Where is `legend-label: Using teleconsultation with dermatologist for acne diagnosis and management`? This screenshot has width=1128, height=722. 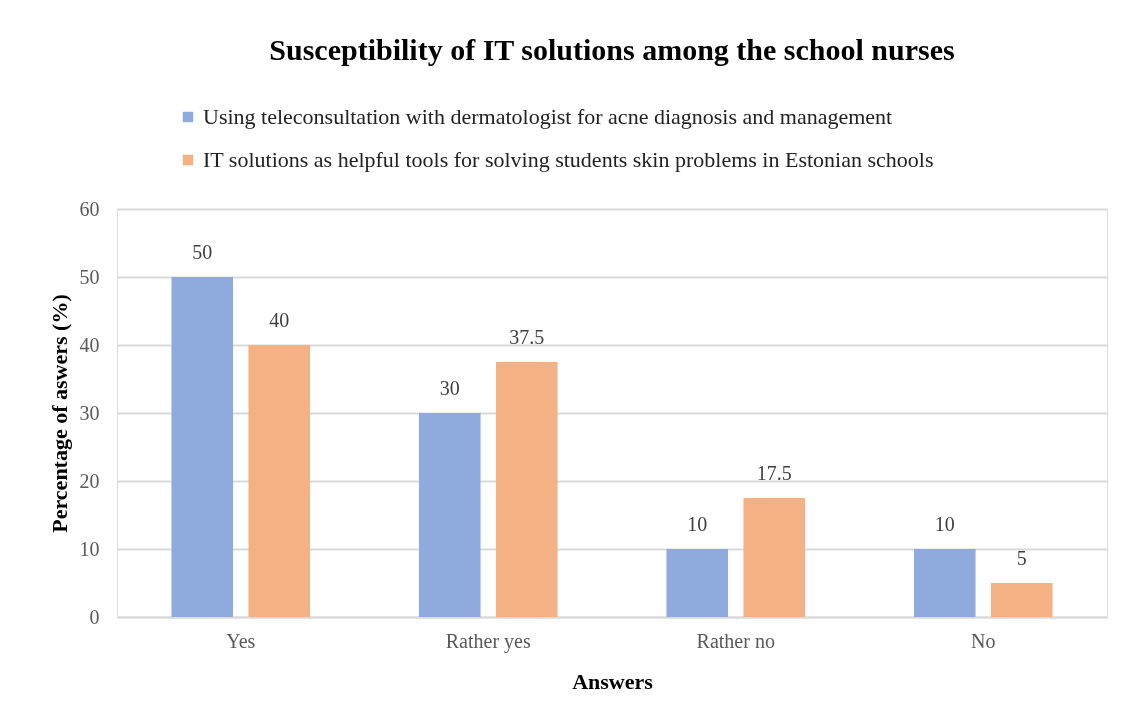 legend-label: Using teleconsultation with dermatologist for acne diagnosis and management is located at coordinates (548, 116).